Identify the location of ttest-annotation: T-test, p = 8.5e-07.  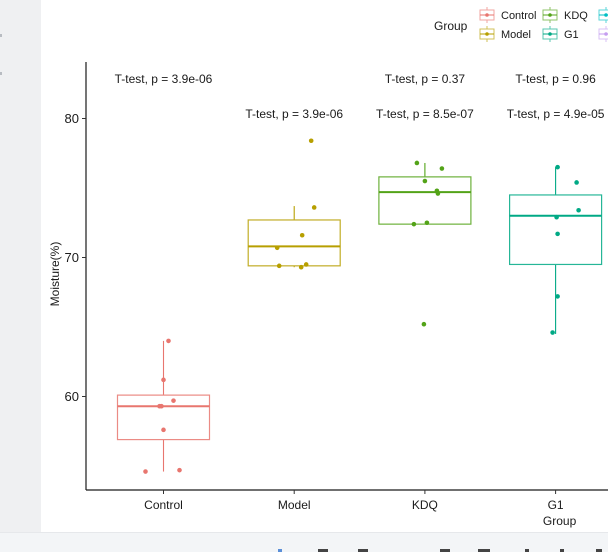
(425, 114).